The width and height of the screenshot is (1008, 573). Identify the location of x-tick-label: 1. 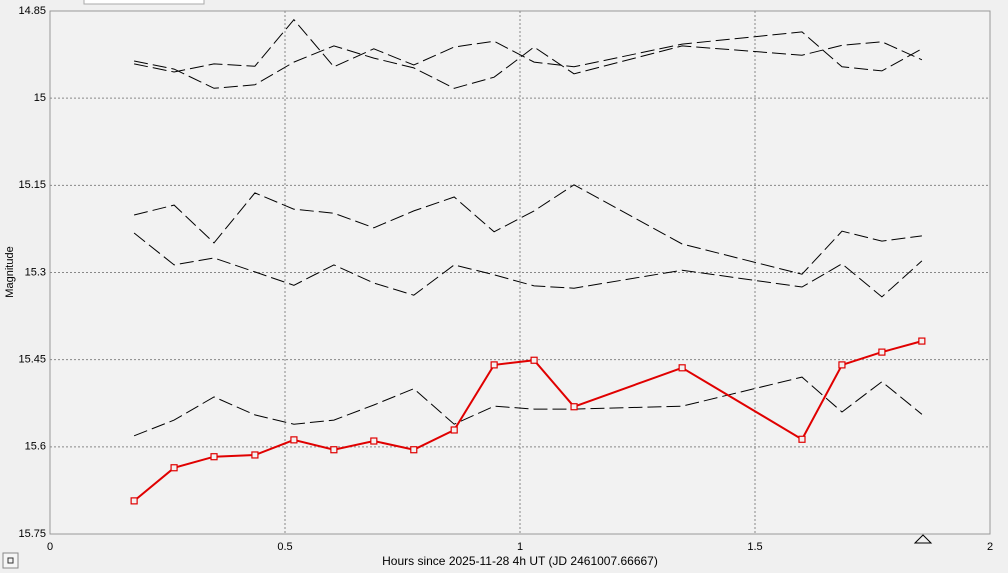
(520, 547).